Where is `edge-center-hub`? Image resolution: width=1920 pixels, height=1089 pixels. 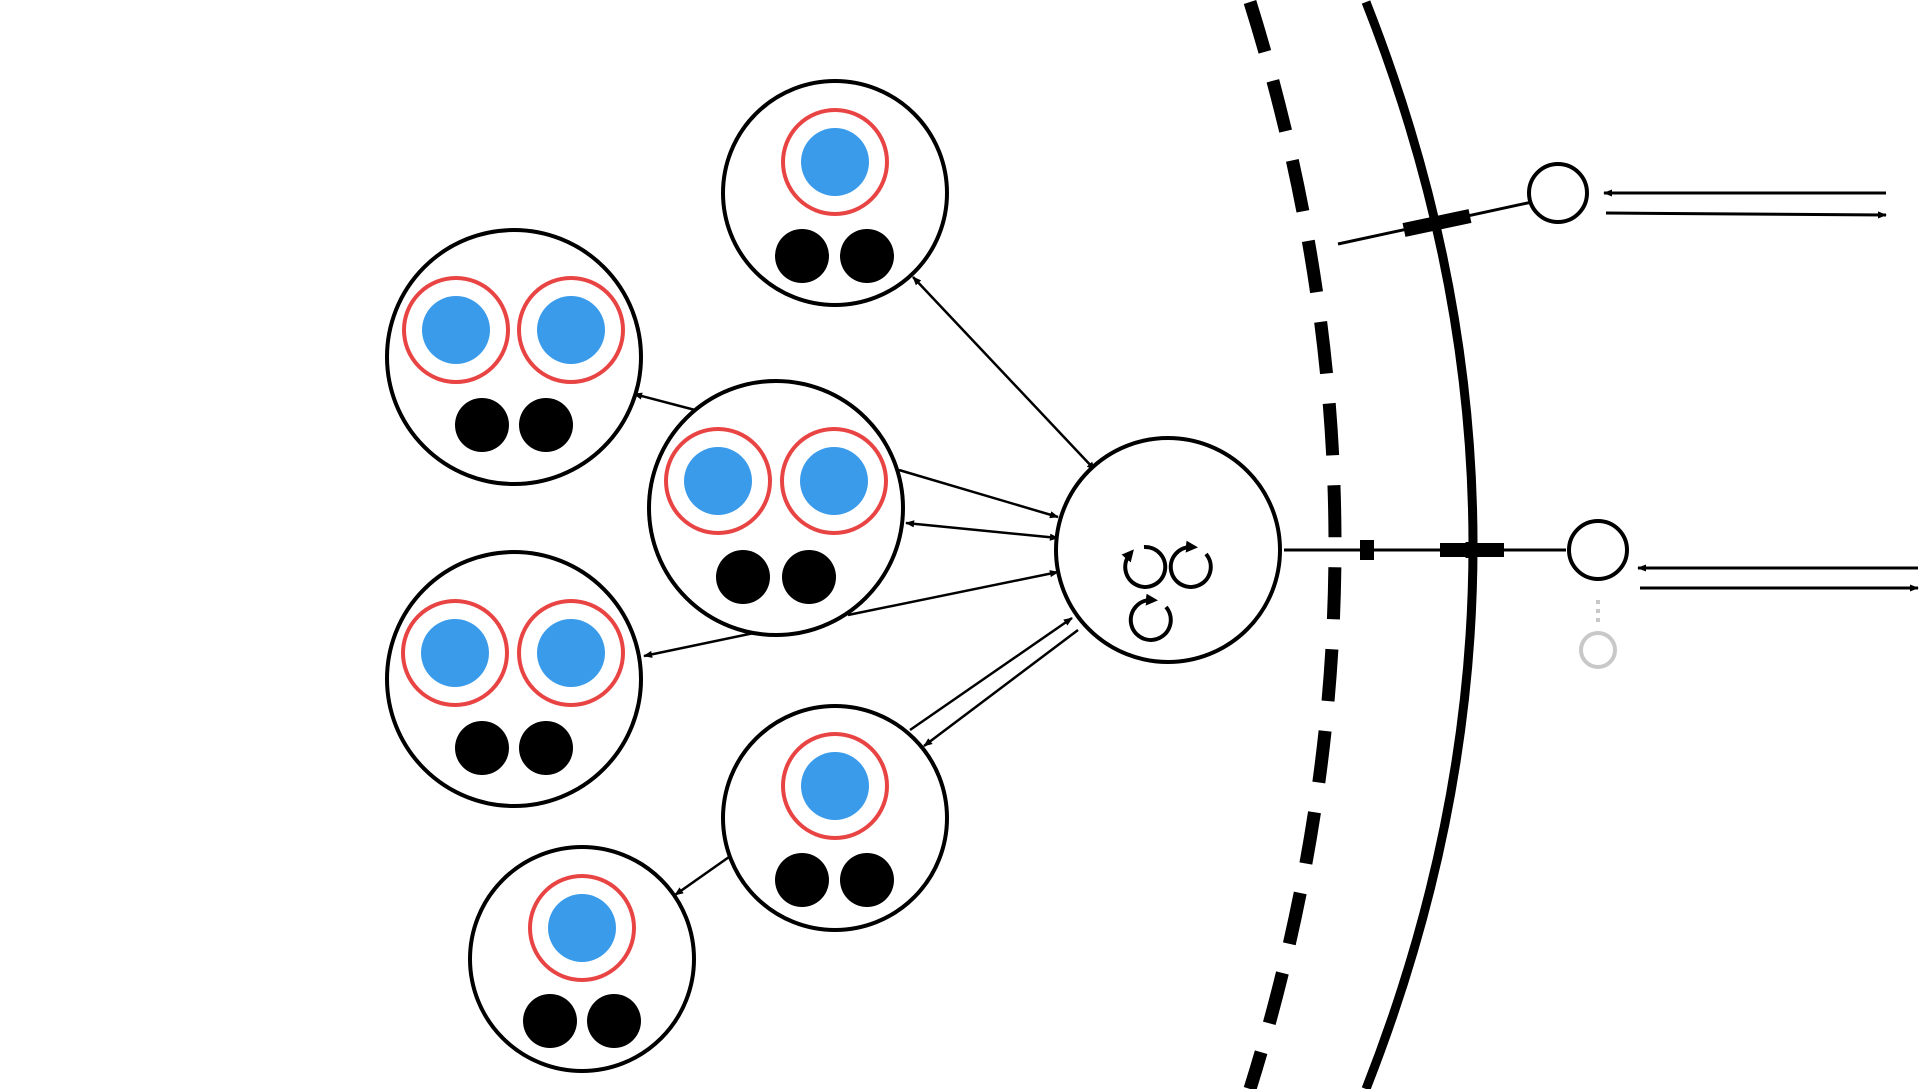 edge-center-hub is located at coordinates (978, 493).